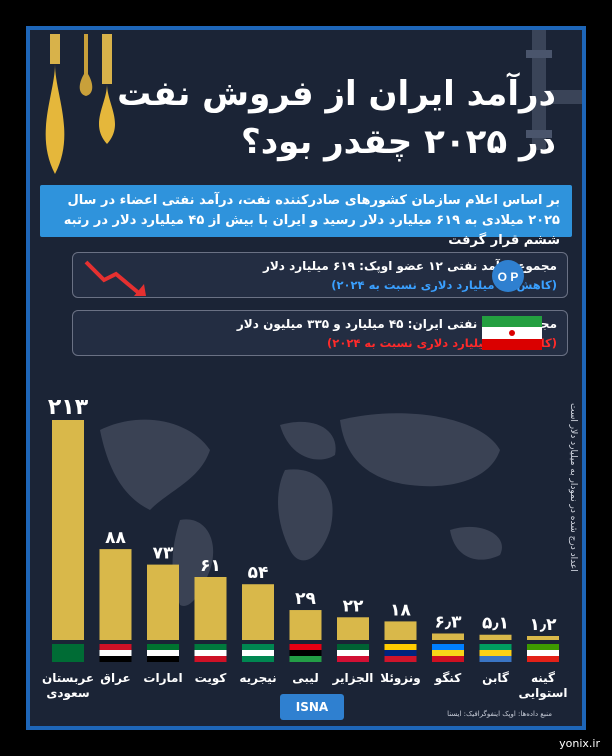 This screenshot has height=756, width=612. Describe the element at coordinates (400, 610) in the screenshot. I see `value-label-8: ۱۸` at that location.